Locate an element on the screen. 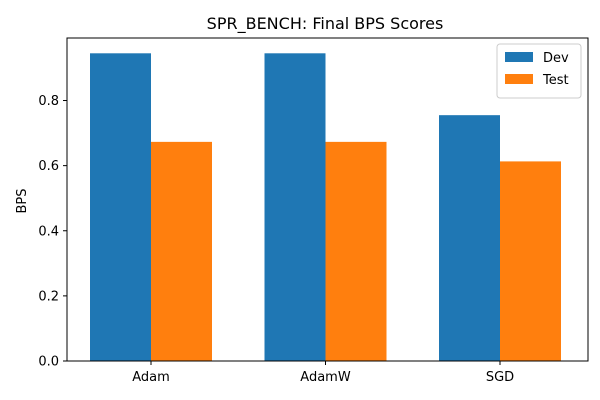  y-tick-label: 0.4 is located at coordinates (48, 231).